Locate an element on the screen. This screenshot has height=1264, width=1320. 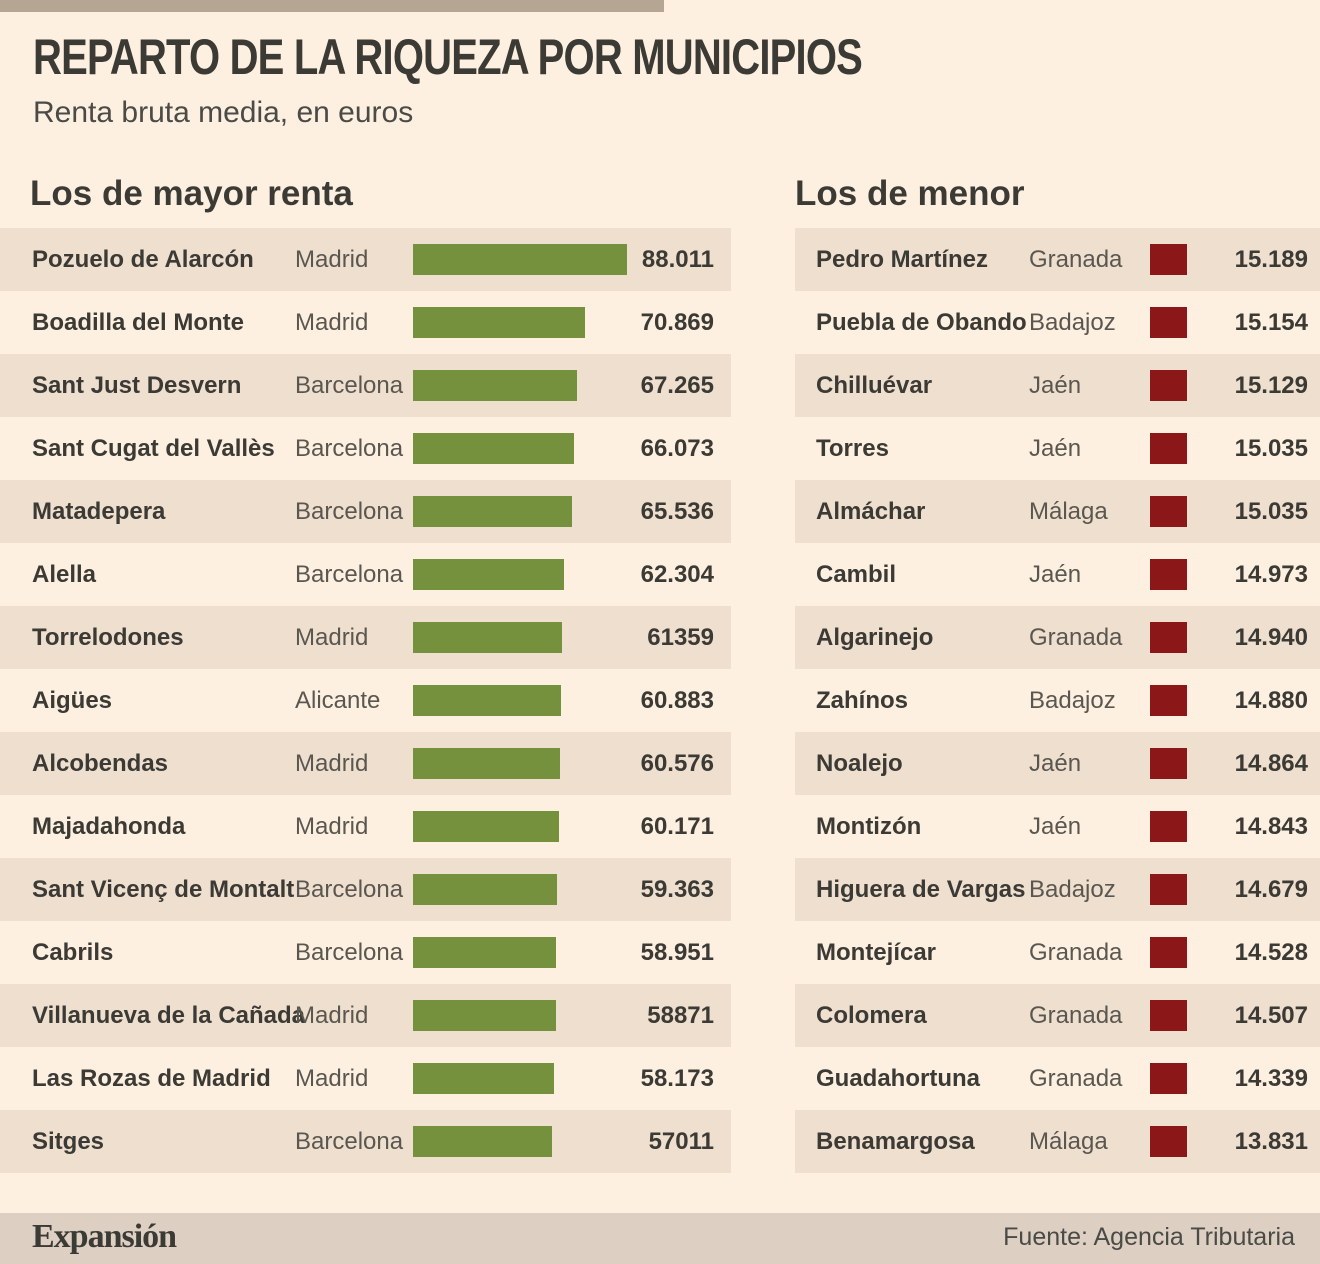
low-income-row: Noalejo Jaén 14.864 is located at coordinates (1057, 763).